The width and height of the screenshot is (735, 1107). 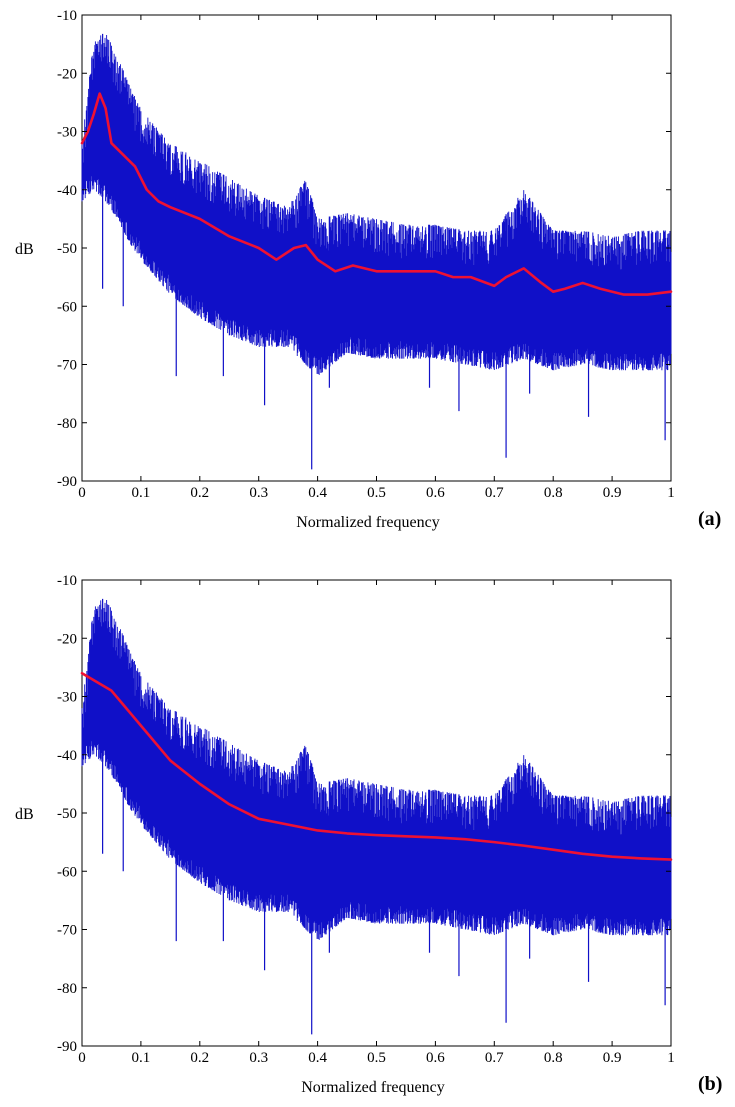 What do you see at coordinates (710, 1084) in the screenshot?
I see `panel-label-b: (b)` at bounding box center [710, 1084].